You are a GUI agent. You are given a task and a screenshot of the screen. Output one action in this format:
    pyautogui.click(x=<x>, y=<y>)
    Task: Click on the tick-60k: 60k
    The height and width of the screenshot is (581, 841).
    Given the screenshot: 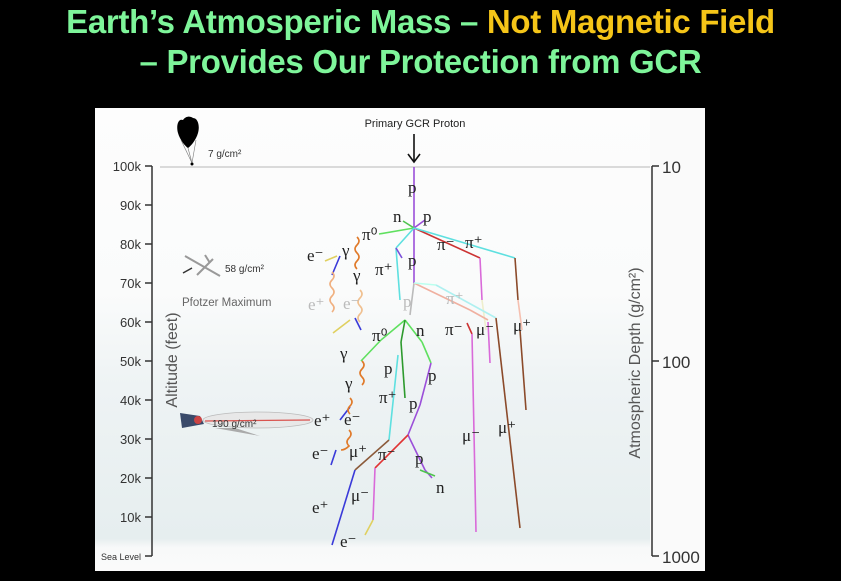 What is the action you would take?
    pyautogui.click(x=130, y=322)
    